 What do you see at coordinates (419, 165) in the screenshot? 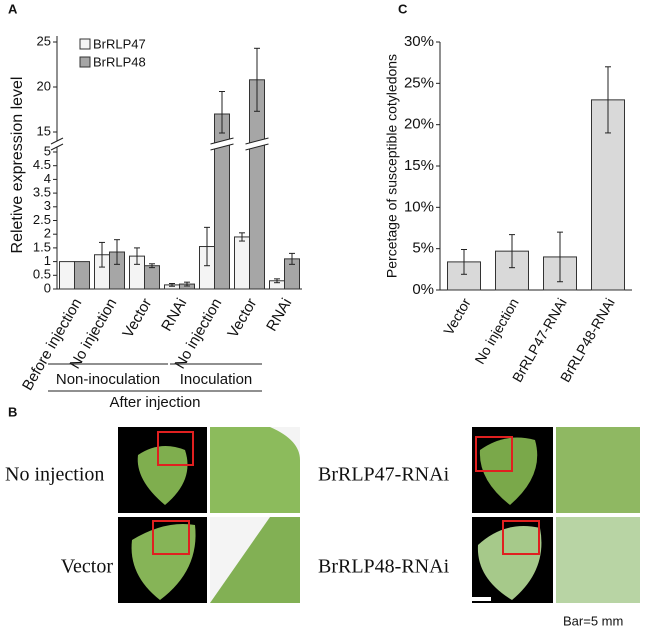
I see `y-tick-label: 15%` at bounding box center [419, 165].